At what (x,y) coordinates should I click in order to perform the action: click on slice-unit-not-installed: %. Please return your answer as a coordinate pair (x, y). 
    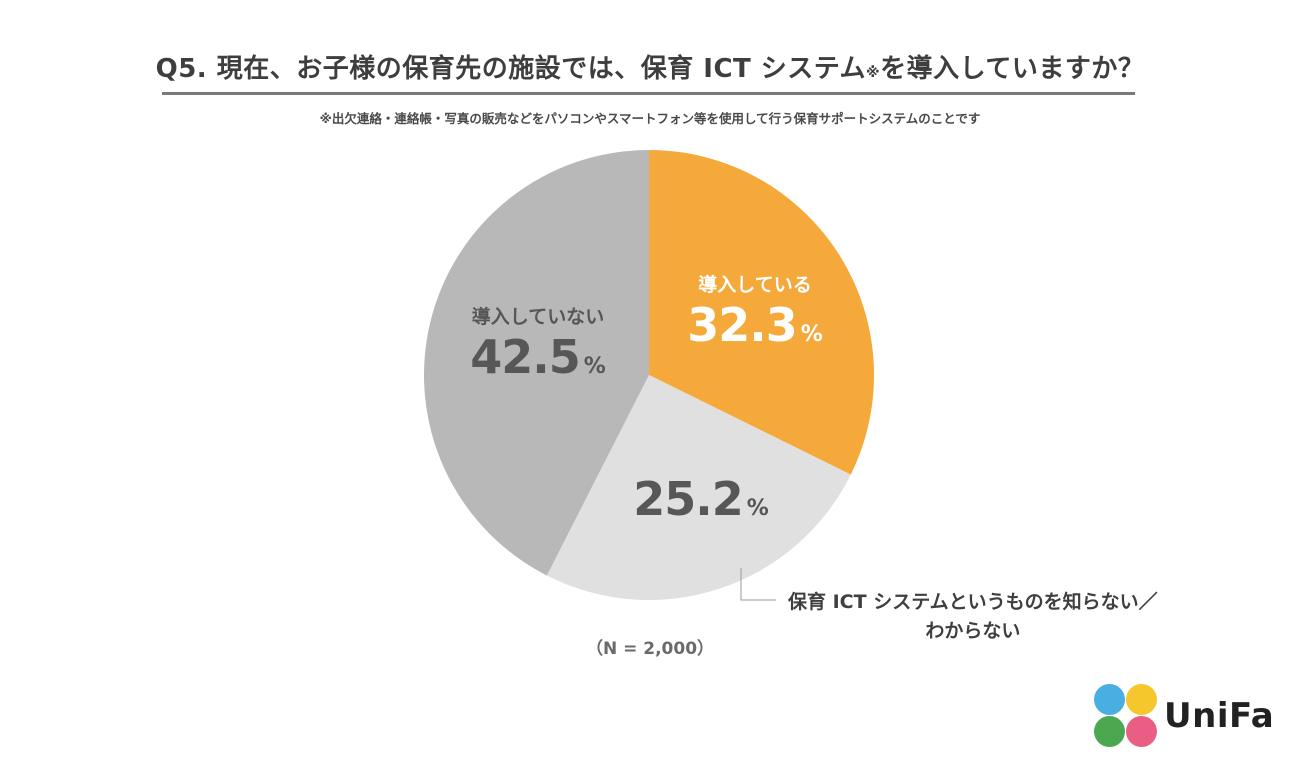
    Looking at the image, I should click on (594, 366).